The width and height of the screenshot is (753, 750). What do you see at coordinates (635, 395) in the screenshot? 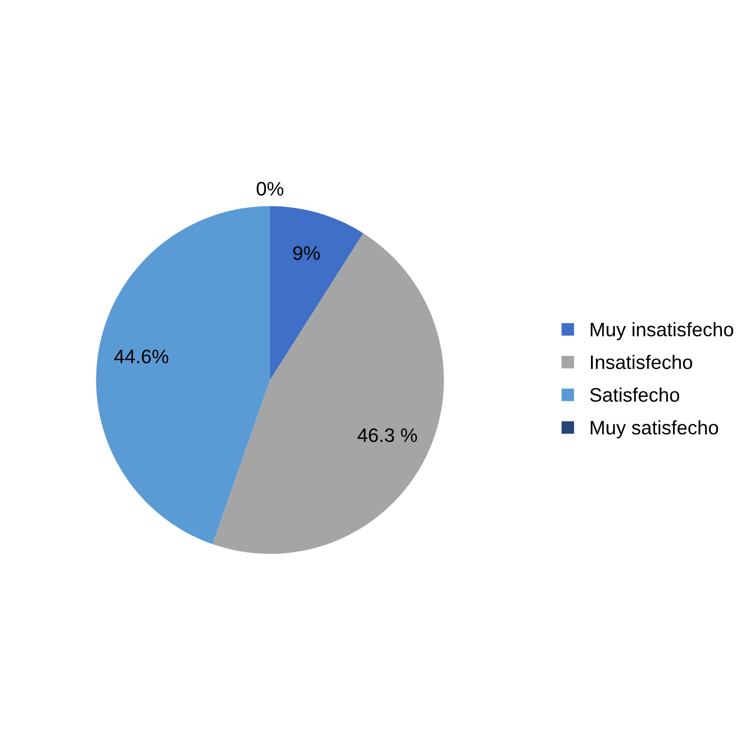
I see `legend-label: Satisfecho` at bounding box center [635, 395].